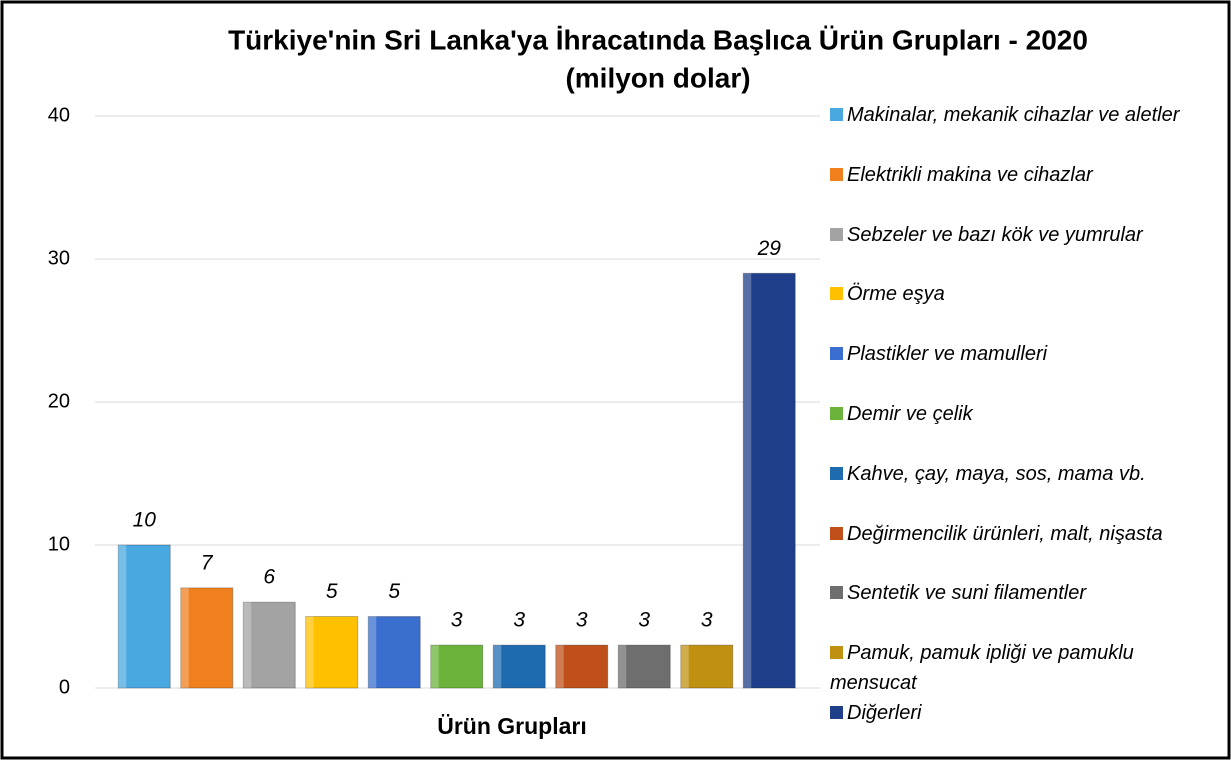 This screenshot has height=760, width=1231. What do you see at coordinates (1013, 115) in the screenshot?
I see `legend-label: Makinalar, mekanik cihazlar ve aletler` at bounding box center [1013, 115].